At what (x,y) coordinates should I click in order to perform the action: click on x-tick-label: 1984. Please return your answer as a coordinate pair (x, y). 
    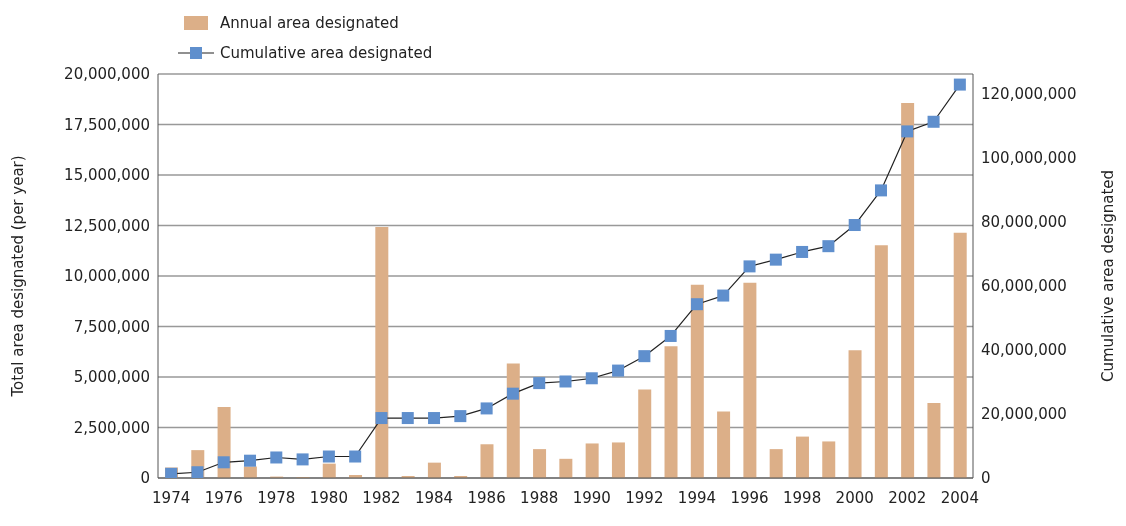
    Looking at the image, I should click on (434, 497).